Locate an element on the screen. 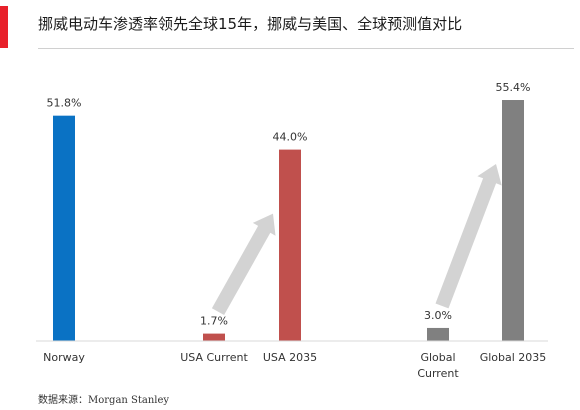  bar-usa-current is located at coordinates (214, 337).